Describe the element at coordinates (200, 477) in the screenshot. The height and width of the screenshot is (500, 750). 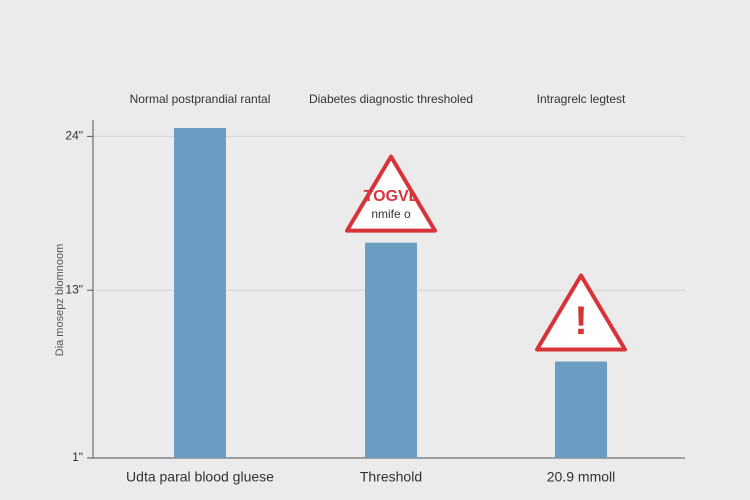
I see `x-tick-label: Udta paral blood gluese` at that location.